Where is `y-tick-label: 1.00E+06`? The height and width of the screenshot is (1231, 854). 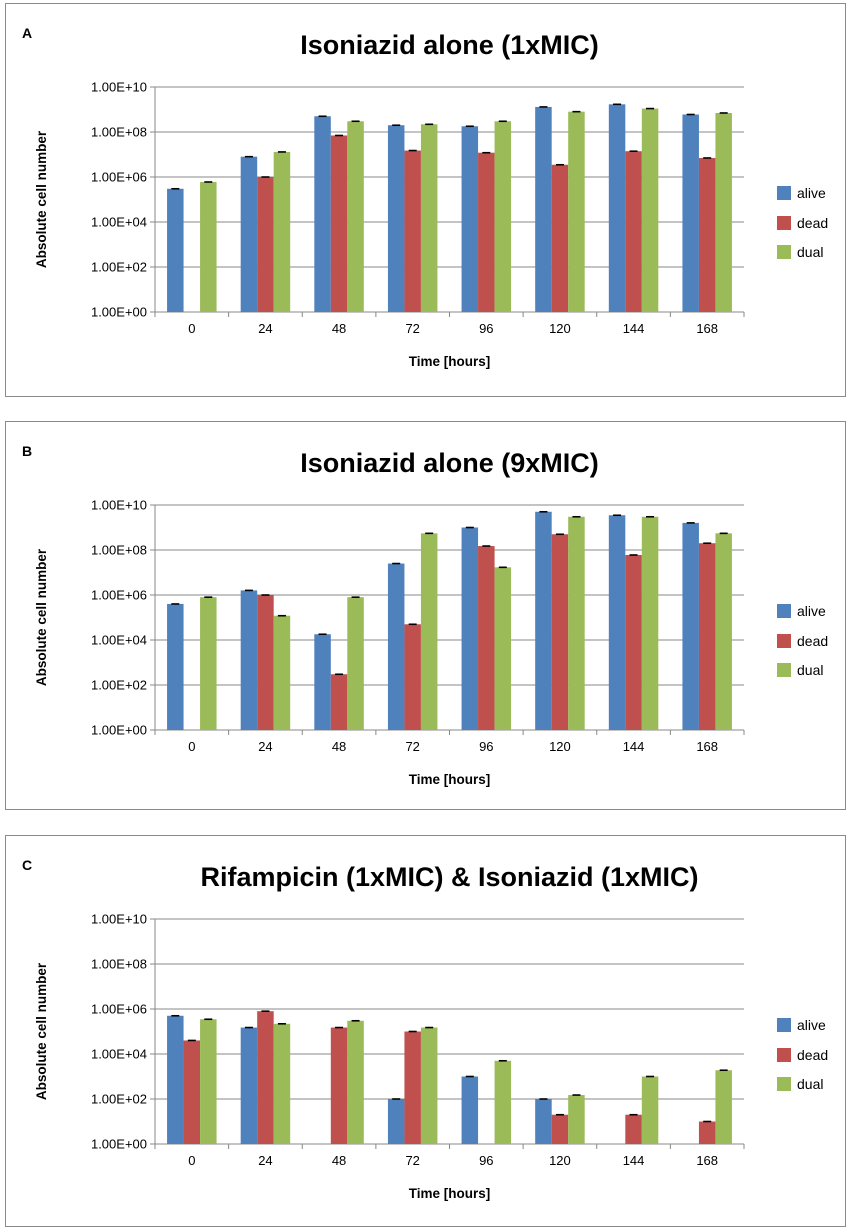
y-tick-label: 1.00E+06 is located at coordinates (119, 595).